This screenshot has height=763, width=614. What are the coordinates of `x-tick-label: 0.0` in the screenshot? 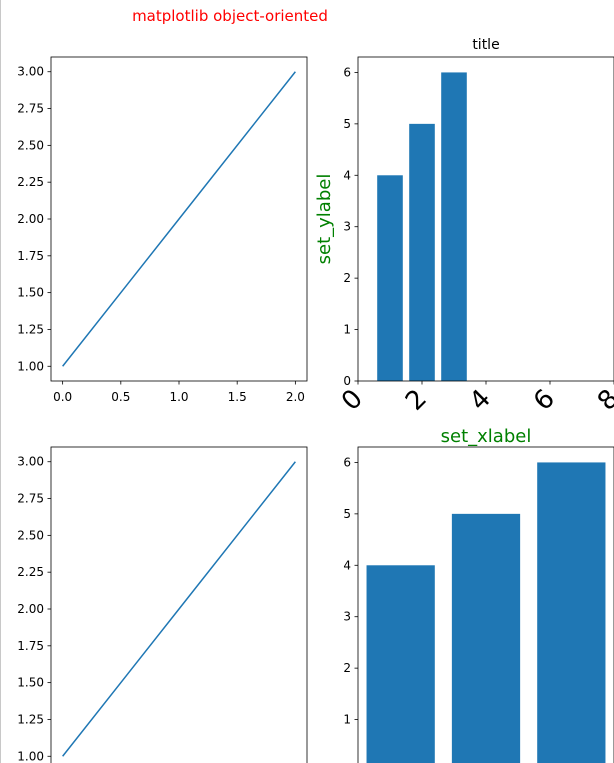 It's located at (62, 397).